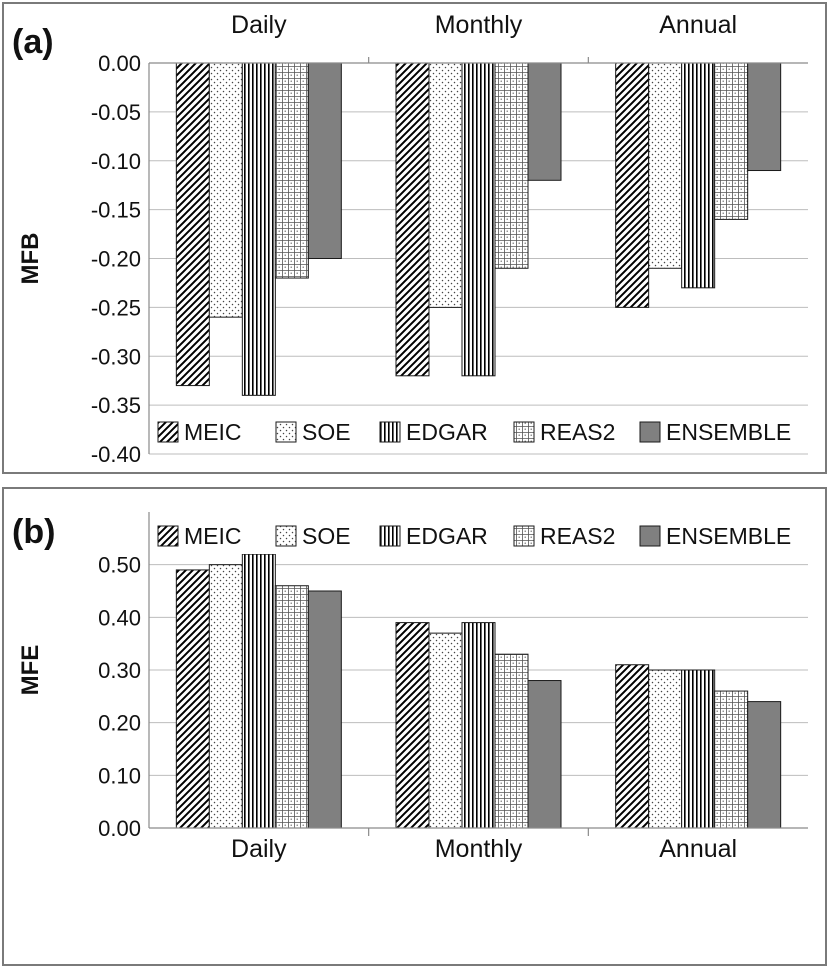 This screenshot has height=969, width=831. Describe the element at coordinates (116, 454) in the screenshot. I see `y-tick-label: -0.40` at that location.